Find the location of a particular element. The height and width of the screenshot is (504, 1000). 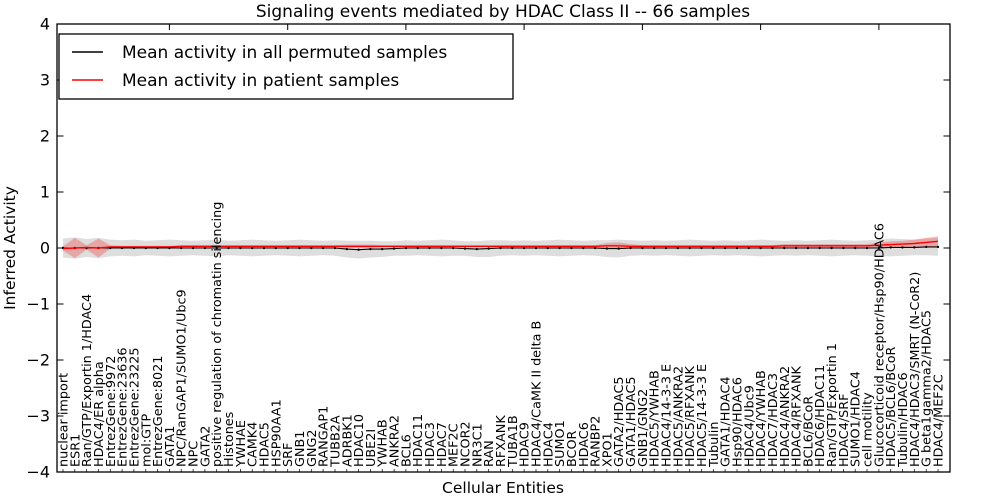

x-tick-label: RANBP2 is located at coordinates (596, 441).